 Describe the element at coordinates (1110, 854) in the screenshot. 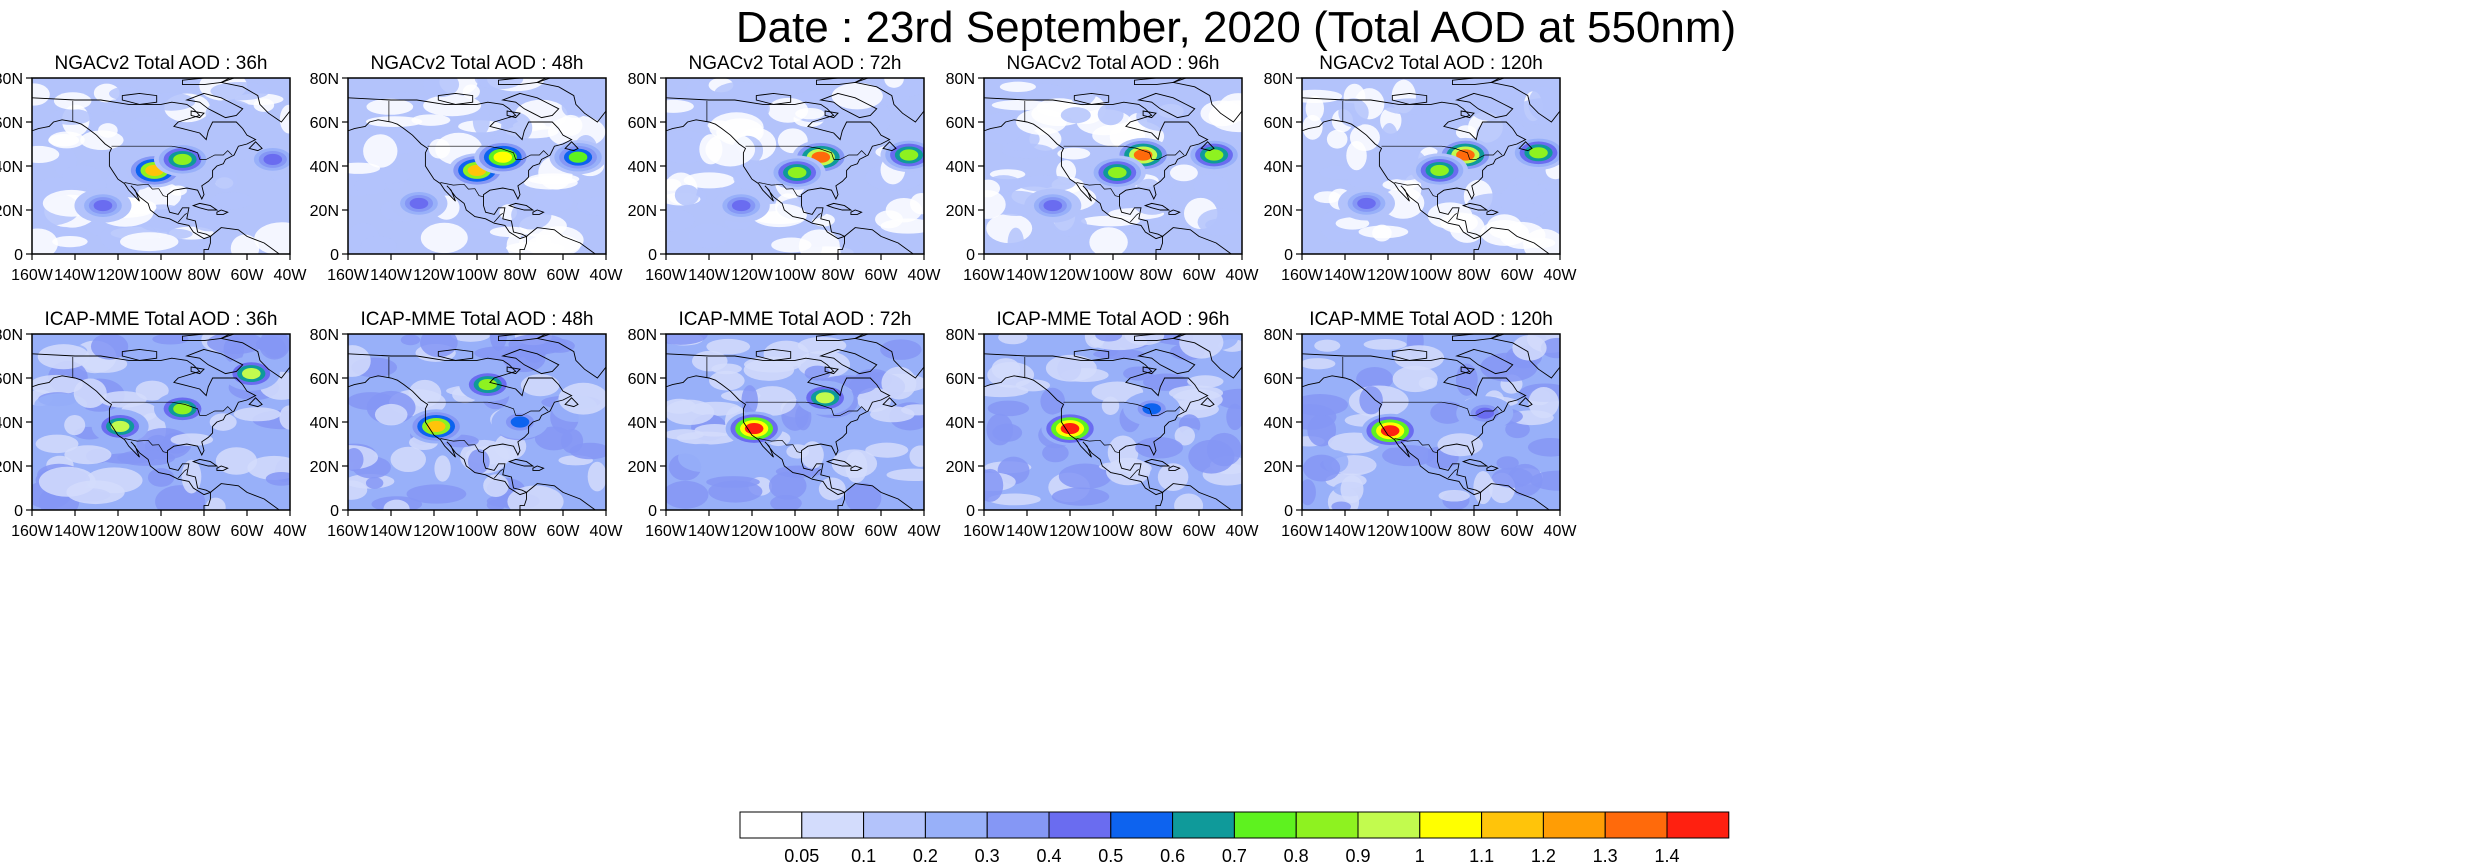

I see `colorbar-label: 0.5` at that location.